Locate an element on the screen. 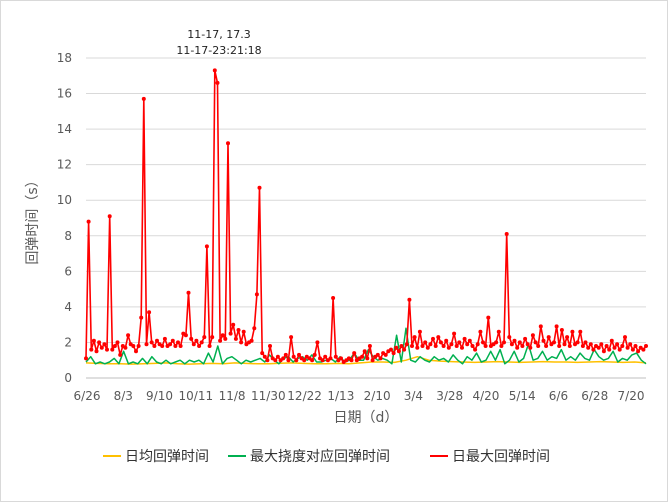 This screenshot has width=668, height=502. y-tick-label: 4 is located at coordinates (68, 307).